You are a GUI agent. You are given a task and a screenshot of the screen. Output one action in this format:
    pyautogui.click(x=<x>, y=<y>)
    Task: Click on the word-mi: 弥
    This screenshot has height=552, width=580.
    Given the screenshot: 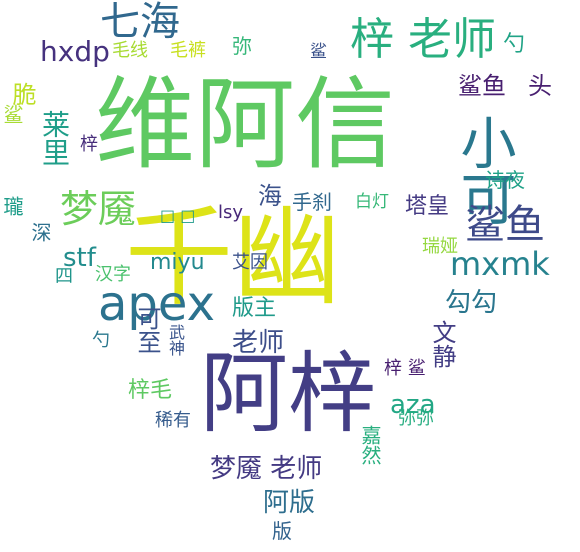 What is the action you would take?
    pyautogui.click(x=242, y=46)
    